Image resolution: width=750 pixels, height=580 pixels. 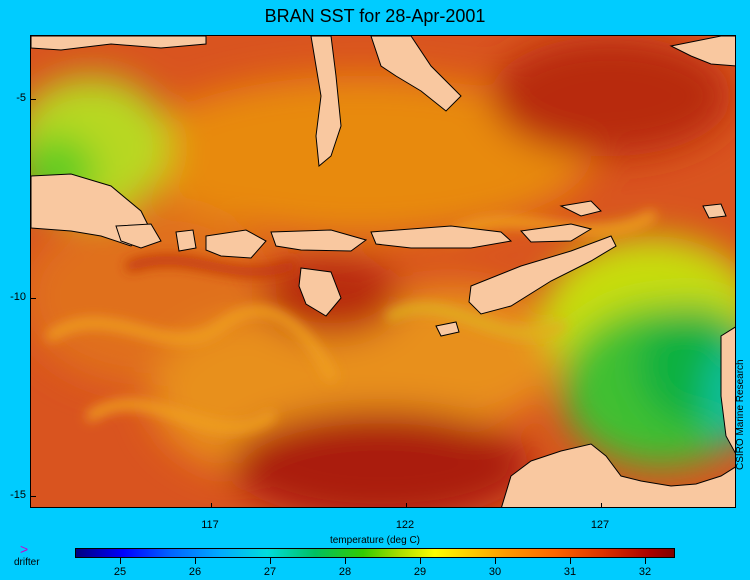 I want to click on credit-label: CSIRO Marine Research, so click(x=740, y=414).